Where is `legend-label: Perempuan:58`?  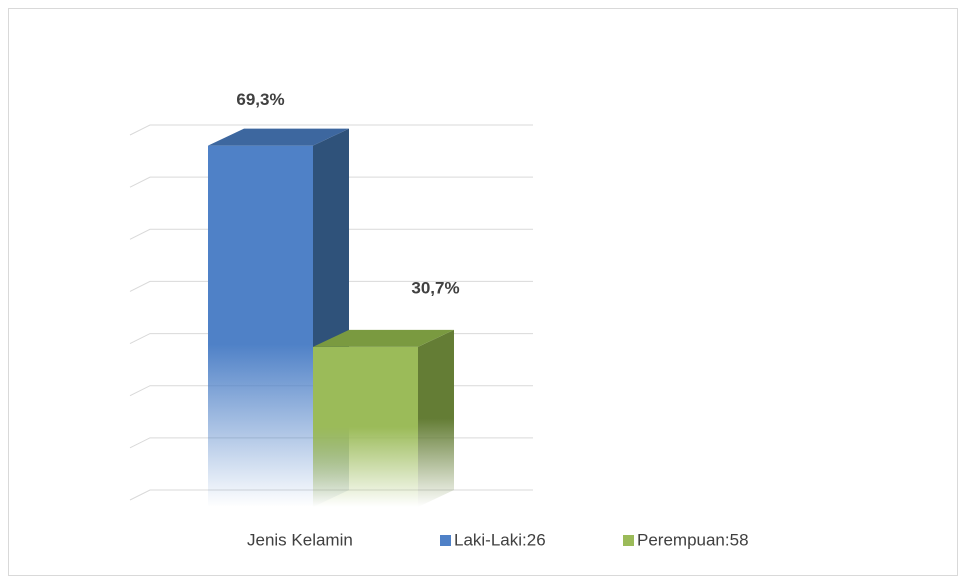 legend-label: Perempuan:58 is located at coordinates (693, 539).